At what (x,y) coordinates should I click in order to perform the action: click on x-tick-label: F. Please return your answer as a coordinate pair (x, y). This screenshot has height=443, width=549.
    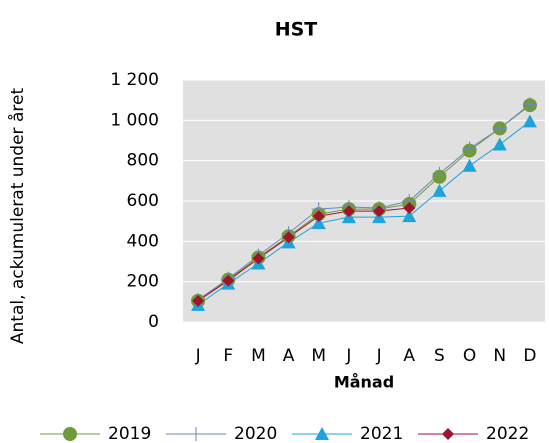
    Looking at the image, I should click on (228, 356).